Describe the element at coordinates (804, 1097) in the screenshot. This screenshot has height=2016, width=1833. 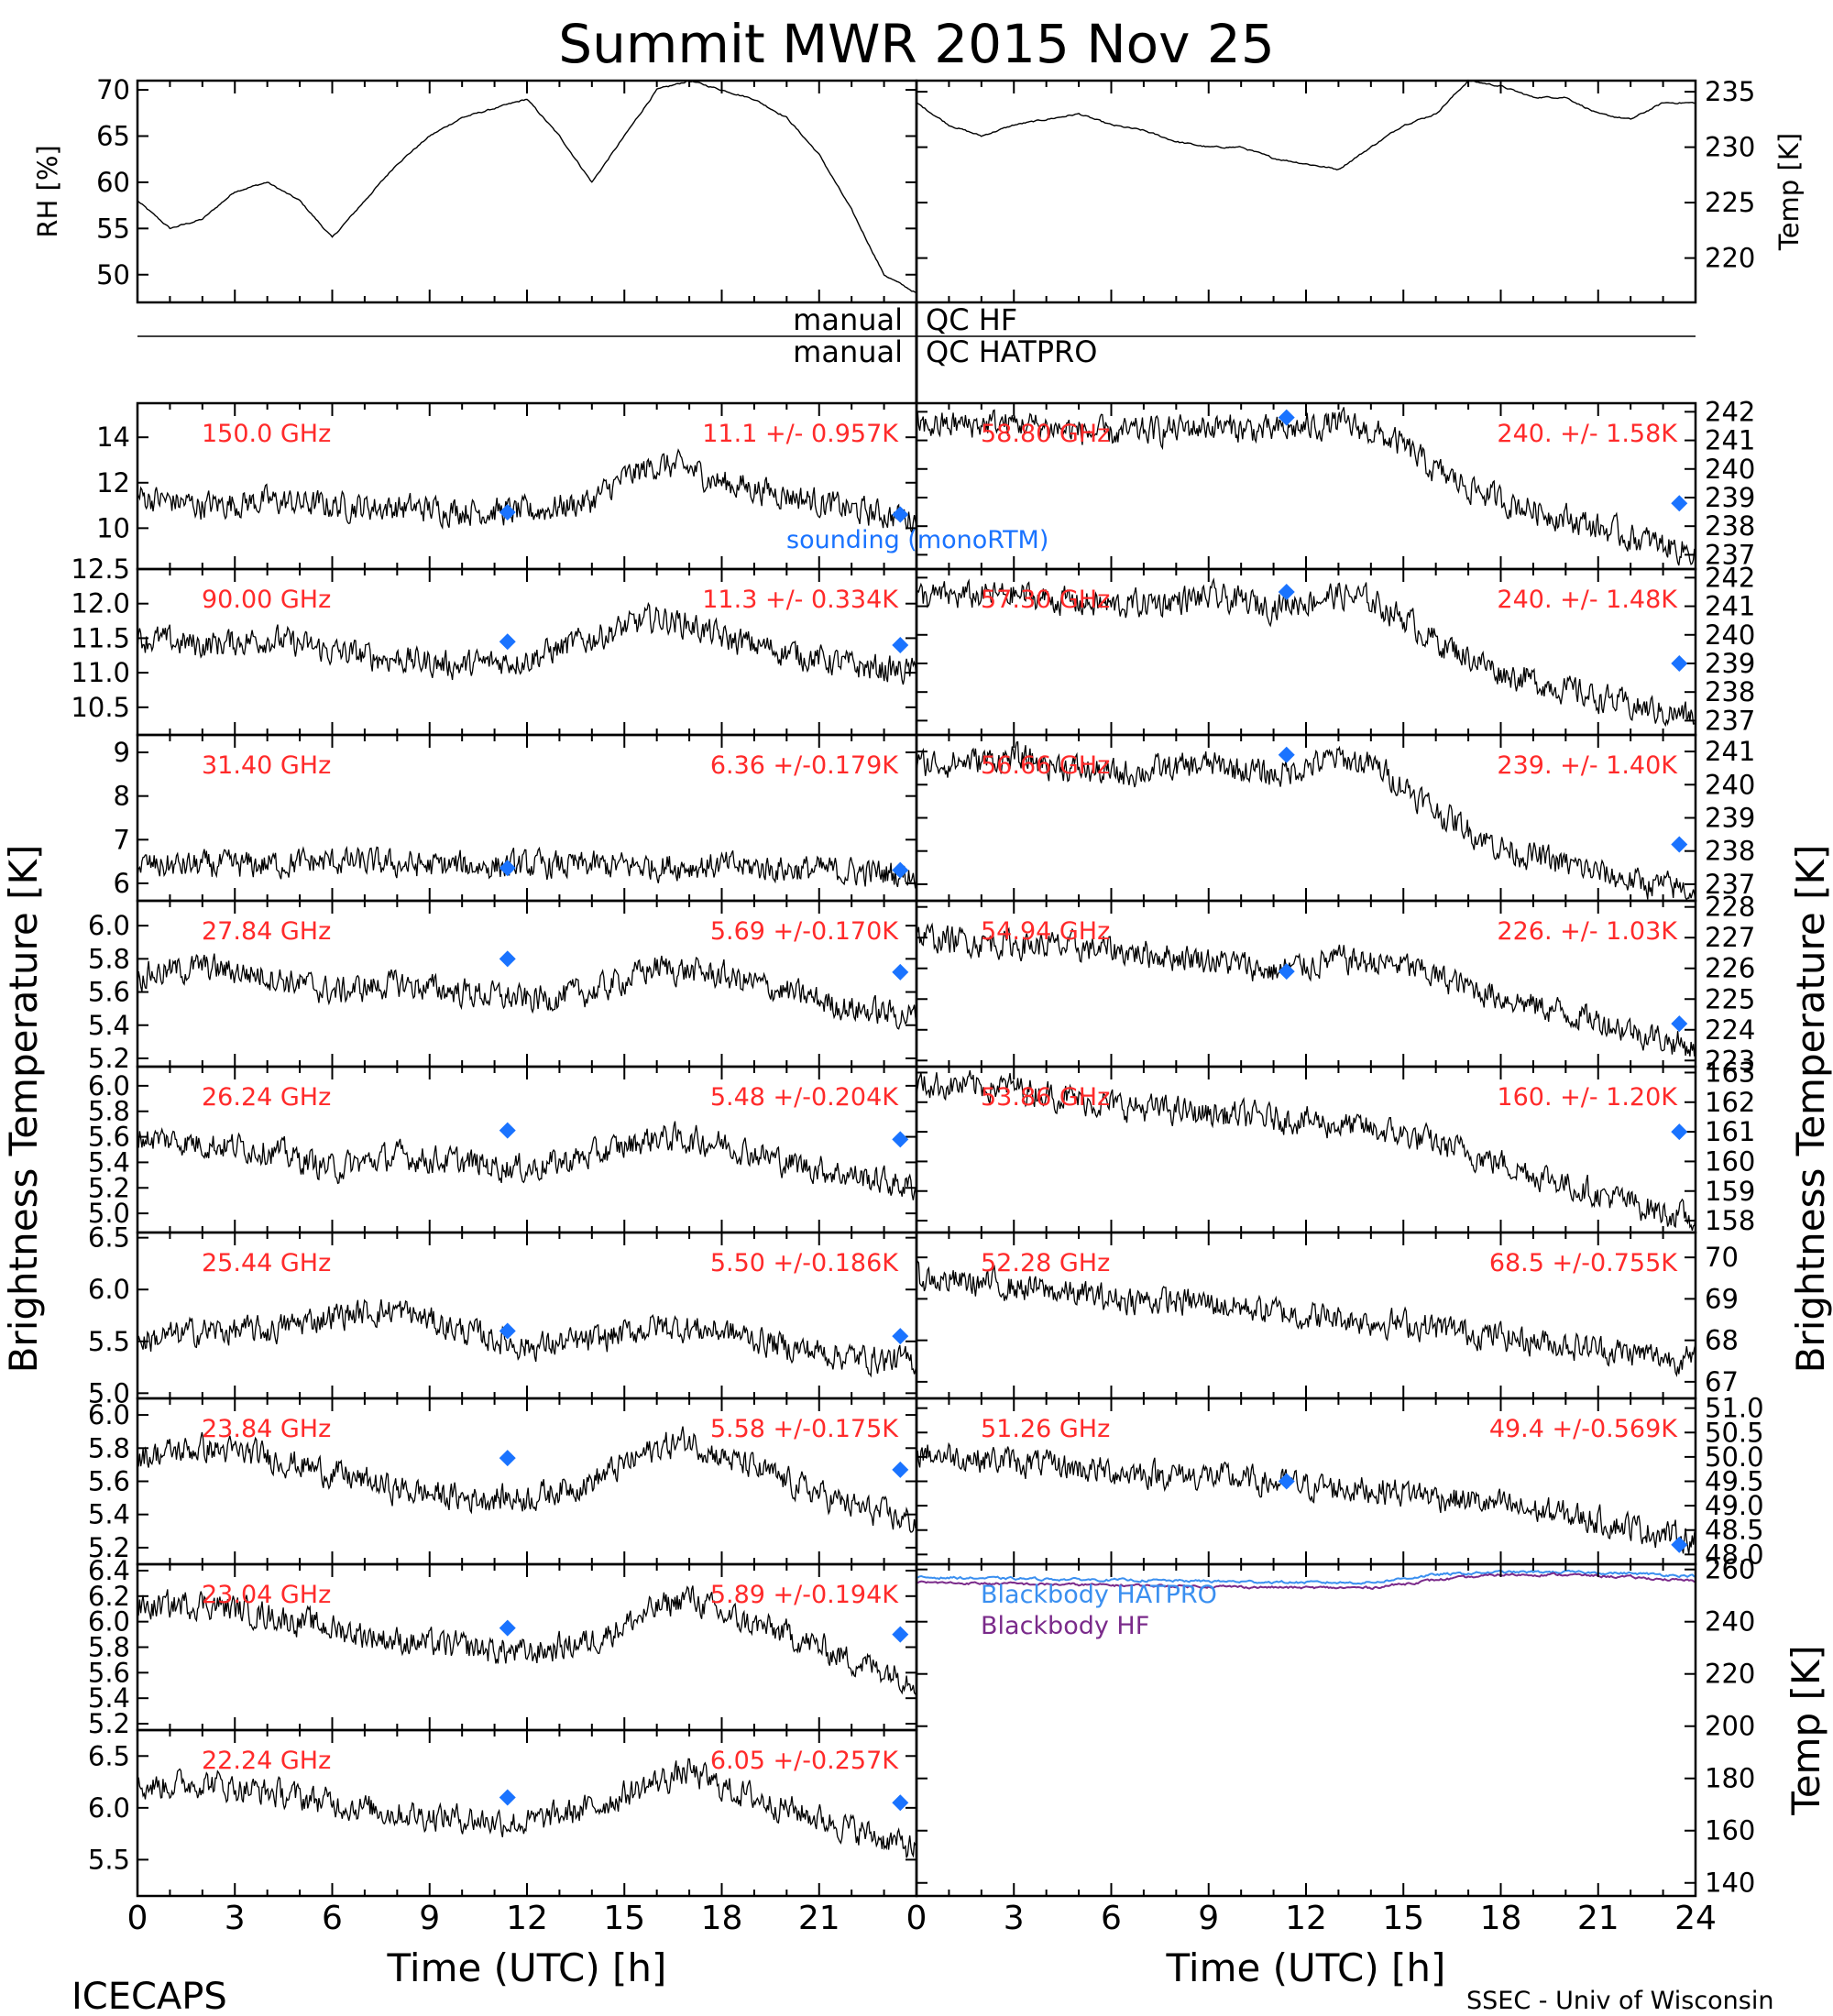
I see `ch26-stat-label: 5.48 +/-0.204K` at that location.